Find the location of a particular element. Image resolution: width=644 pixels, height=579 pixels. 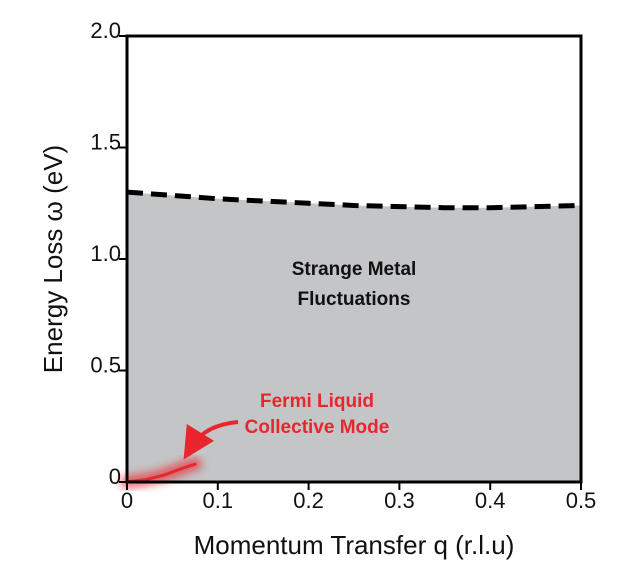

y-tick-label: 1.0 is located at coordinates (105, 253).